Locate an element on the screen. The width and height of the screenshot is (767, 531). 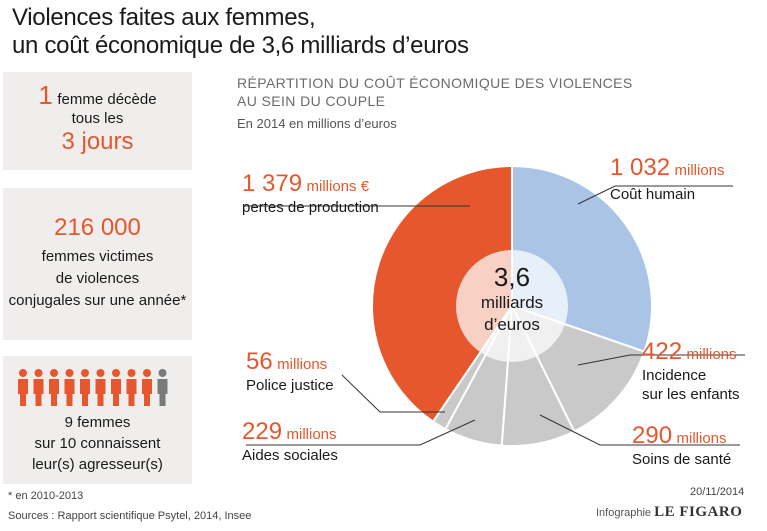
label-aides-name: Aides sociales is located at coordinates (290, 455).